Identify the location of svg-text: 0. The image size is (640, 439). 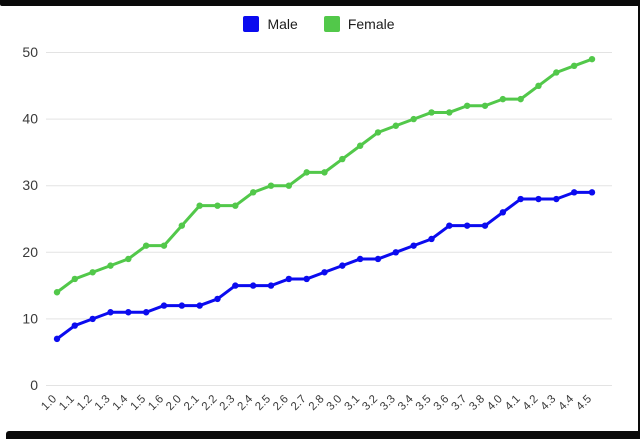
(34, 385).